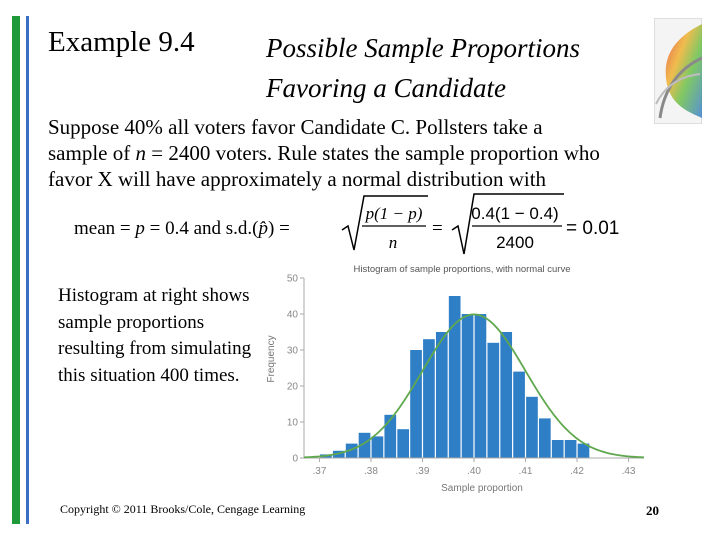 This screenshot has height=540, width=720. What do you see at coordinates (386, 88) in the screenshot?
I see `subtitle-line-2: Favoring a Candidate` at bounding box center [386, 88].